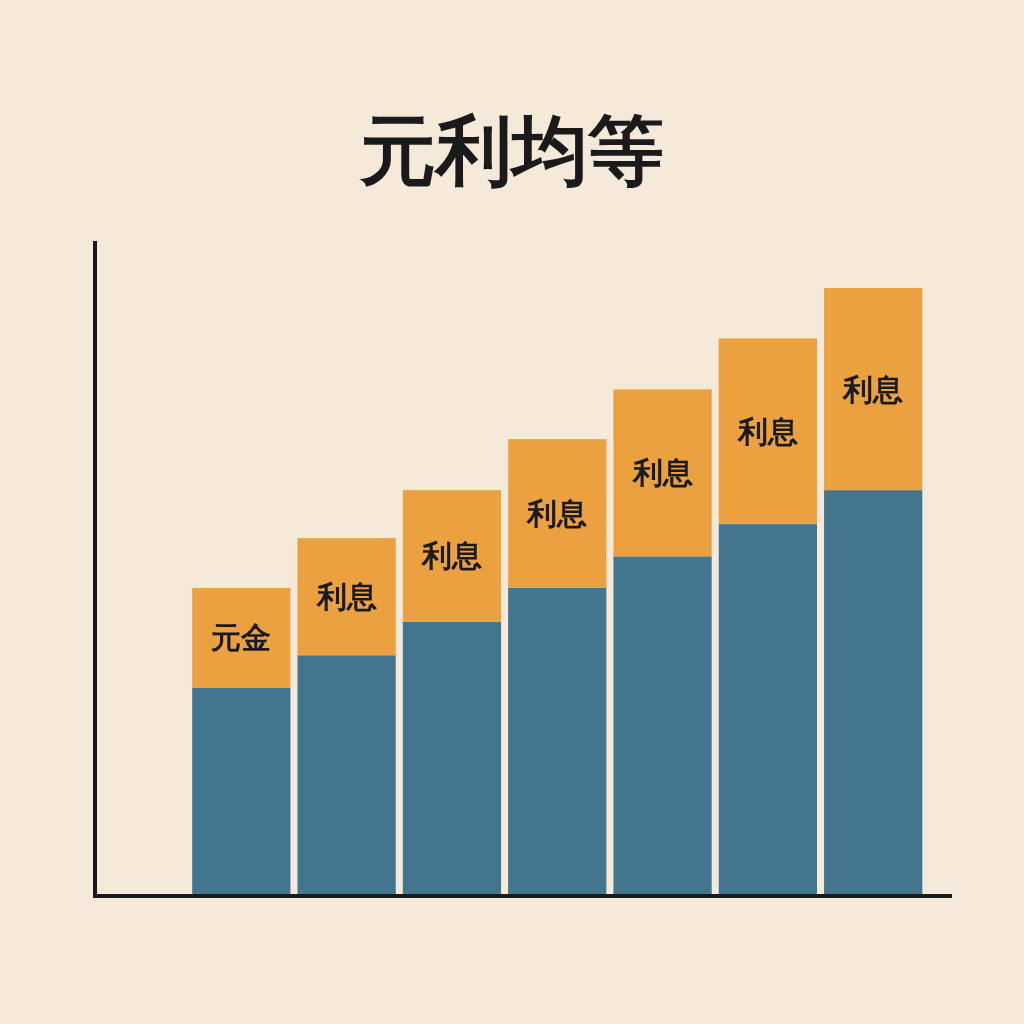 Image resolution: width=1024 pixels, height=1024 pixels. Describe the element at coordinates (511, 150) in the screenshot. I see `chart-title: 元利均等` at that location.